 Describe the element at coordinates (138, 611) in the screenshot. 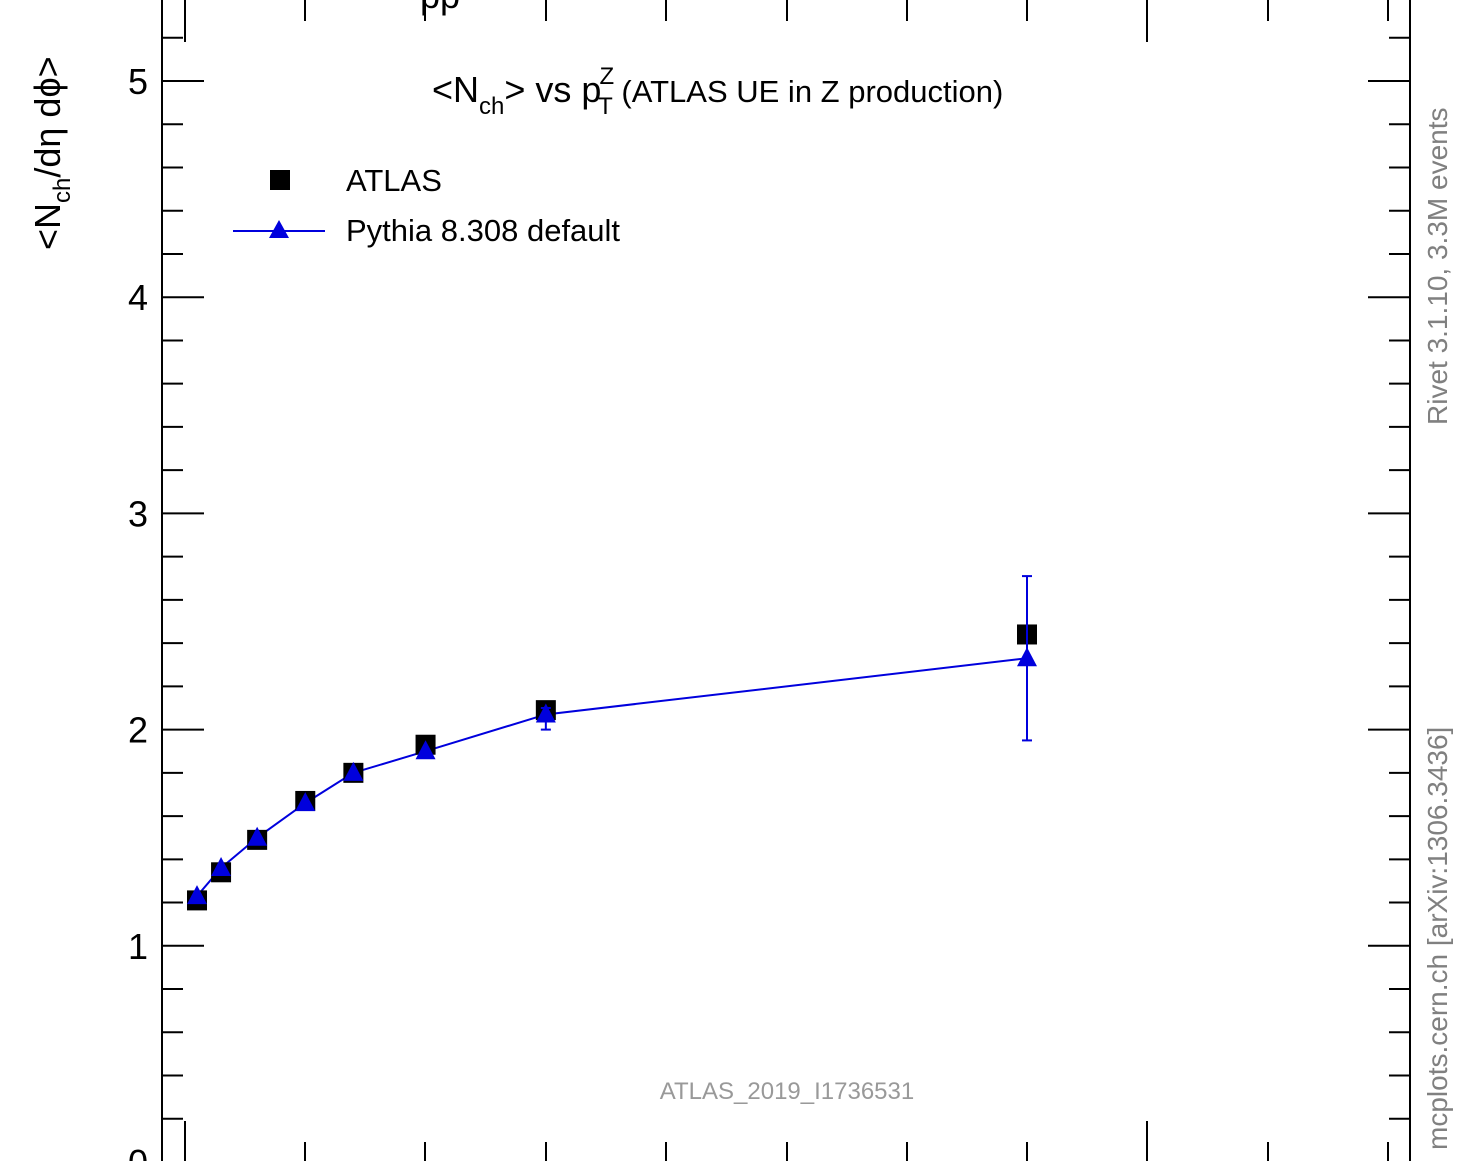

I see `y-tick-labels: 0 1 2 3 4 5` at that location.